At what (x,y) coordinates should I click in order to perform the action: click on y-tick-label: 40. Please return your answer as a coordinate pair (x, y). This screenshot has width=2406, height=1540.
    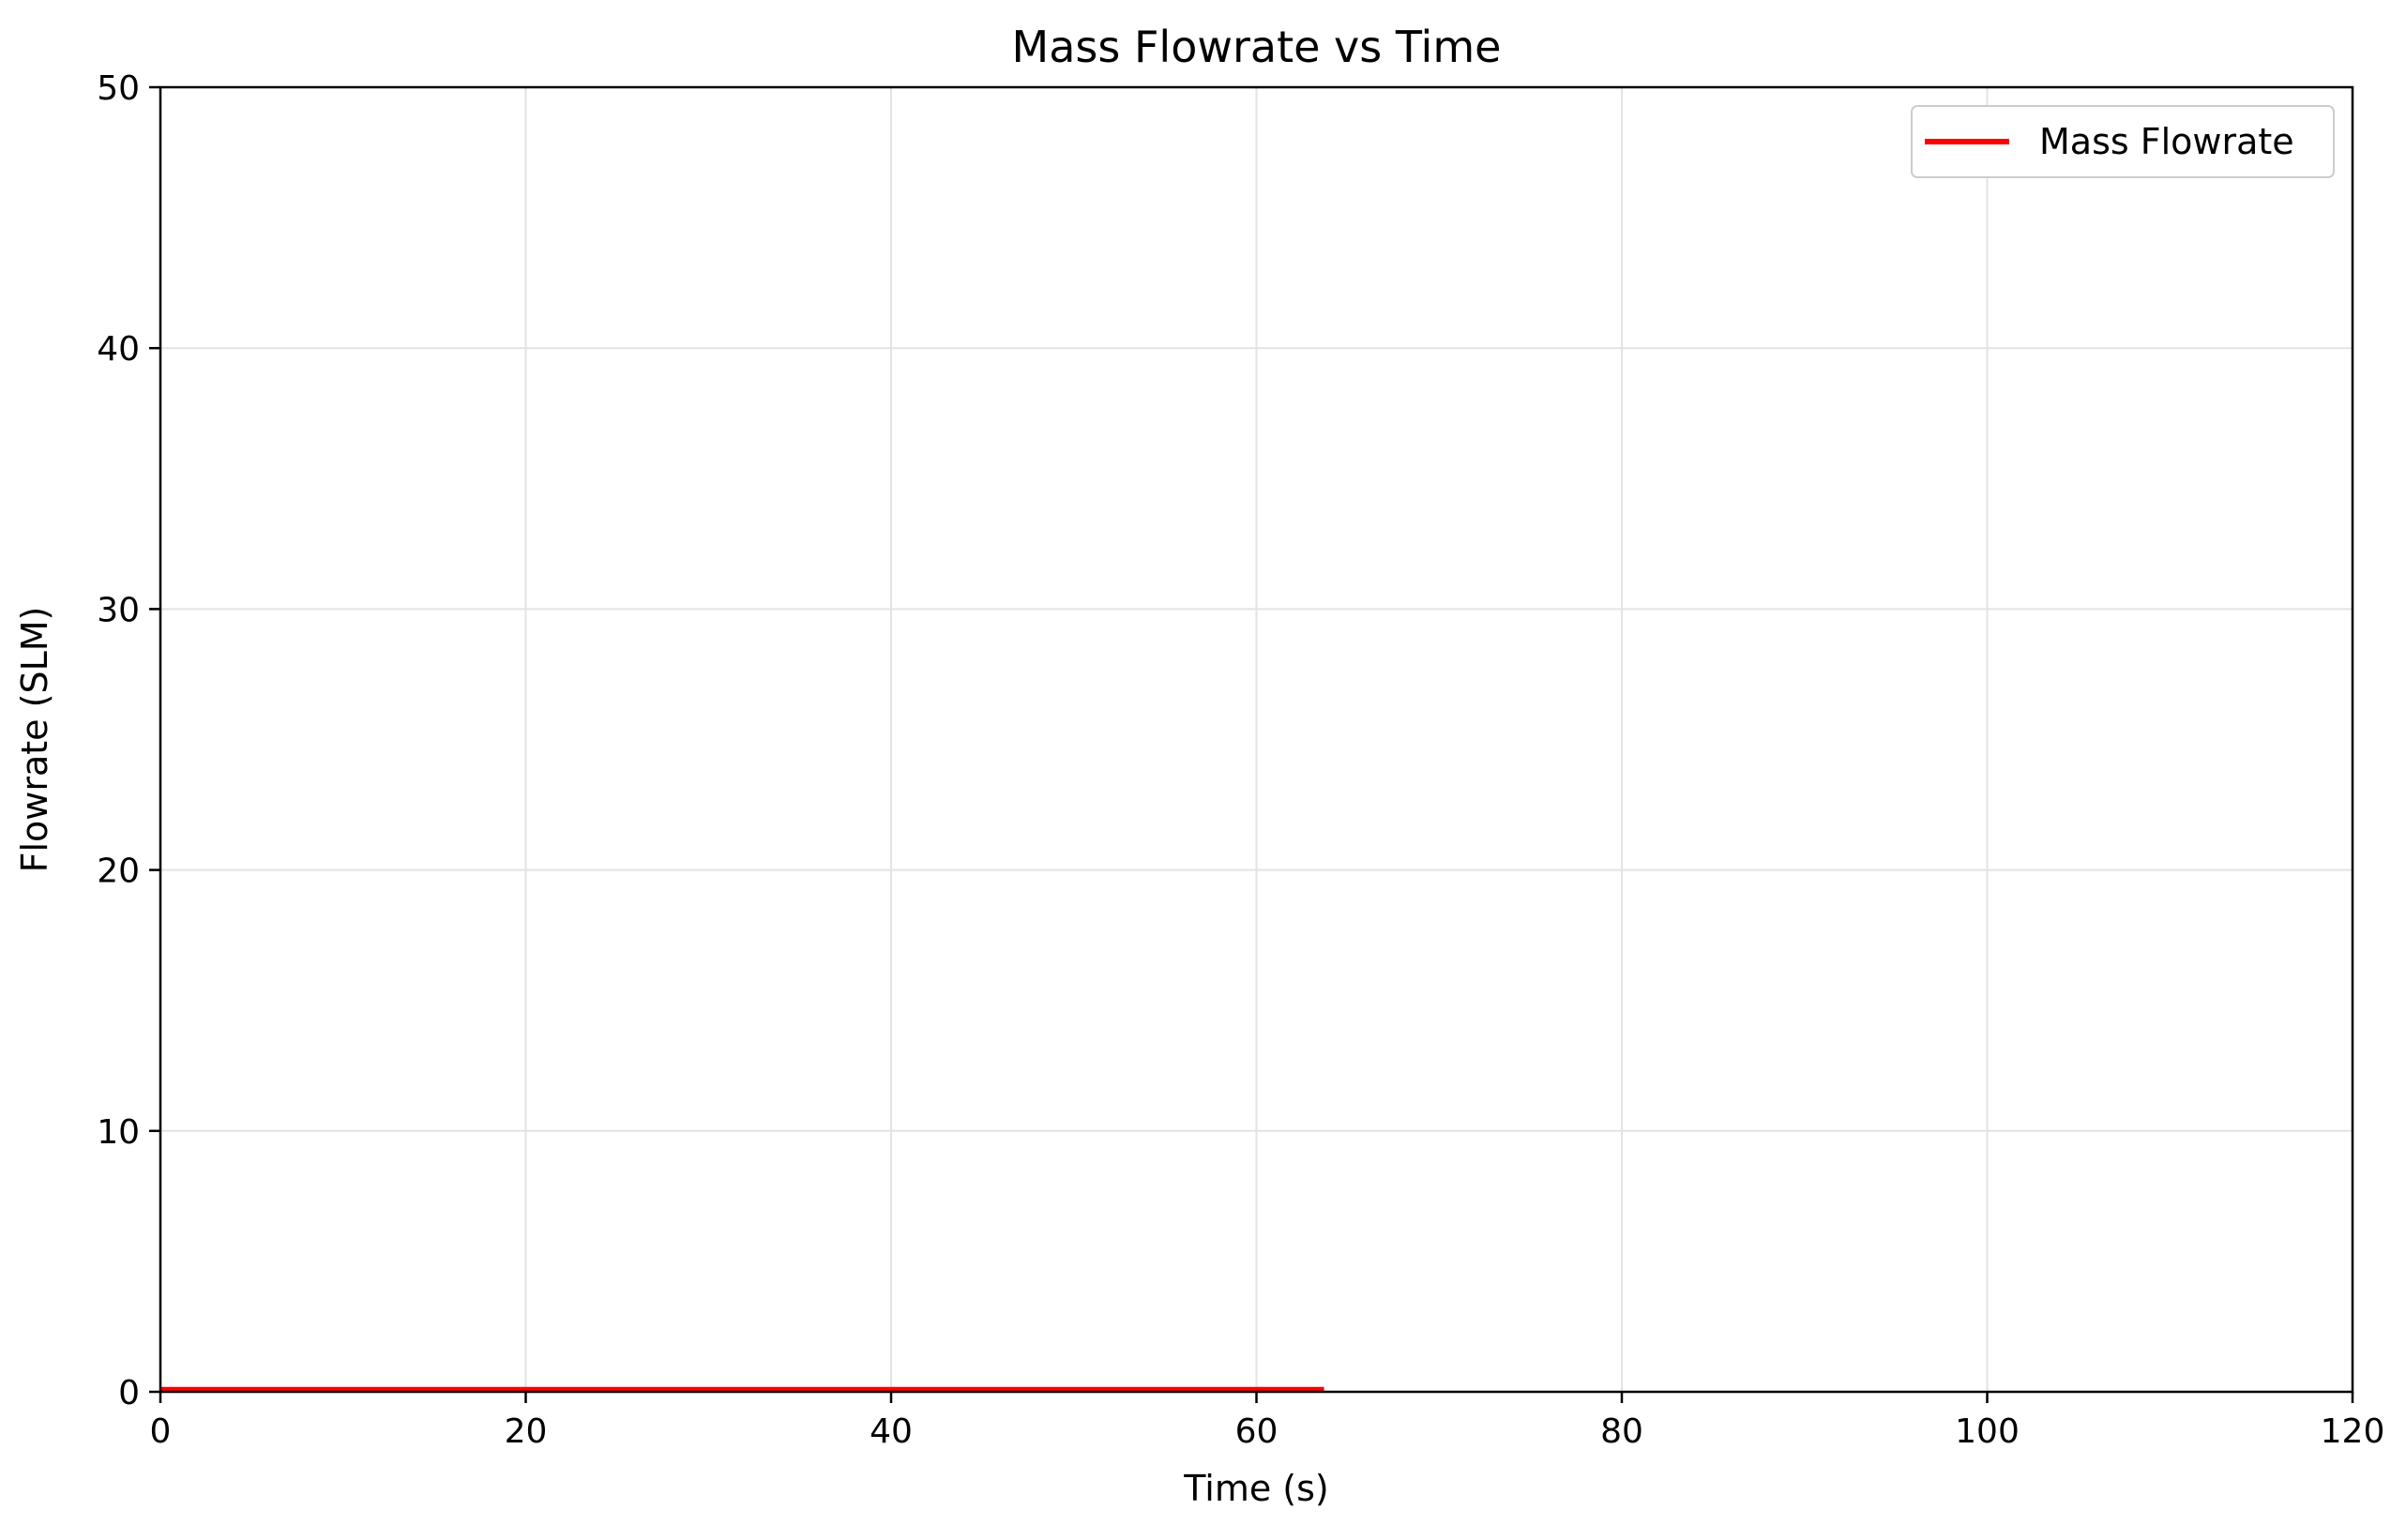
    Looking at the image, I should click on (118, 349).